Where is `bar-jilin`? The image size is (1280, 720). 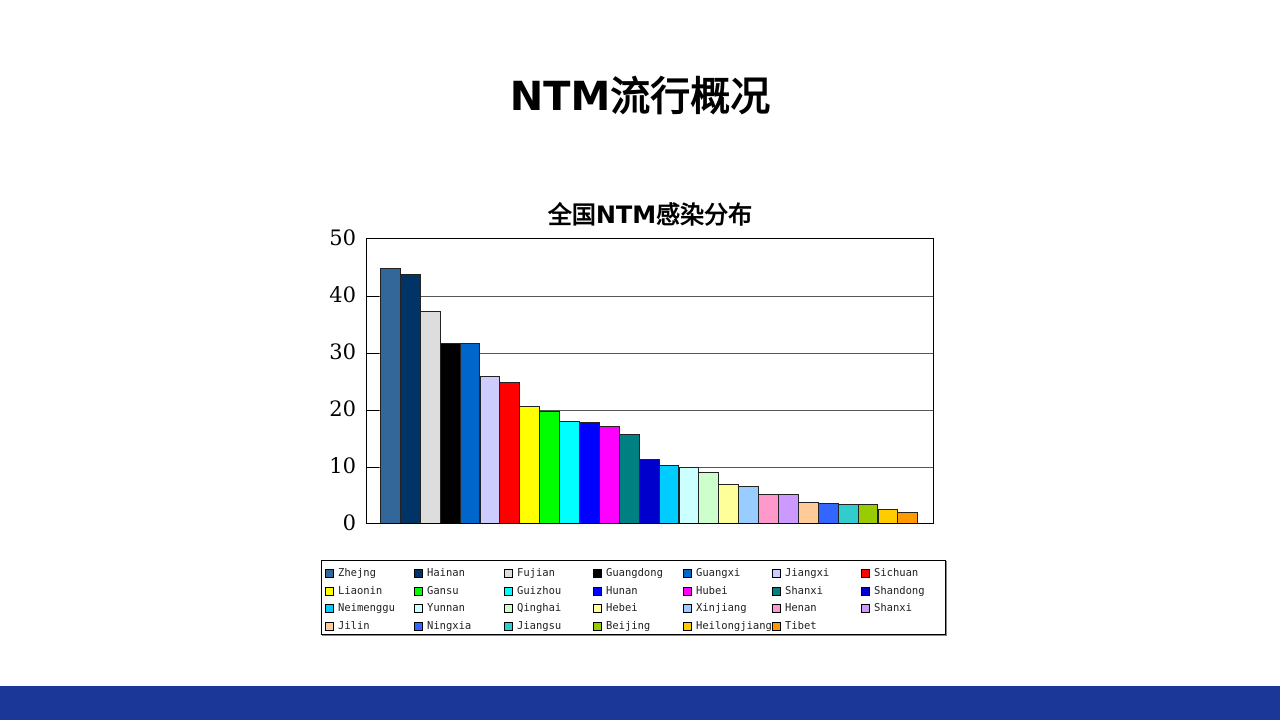
bar-jilin is located at coordinates (808, 512).